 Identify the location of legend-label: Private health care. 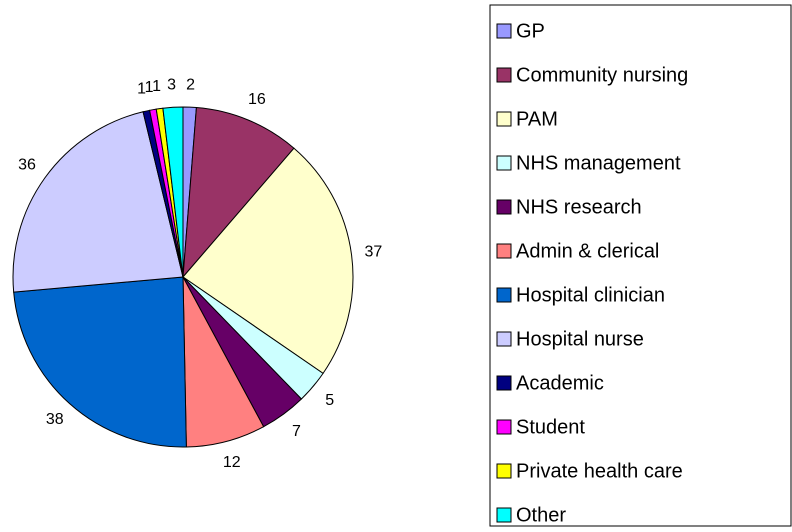
(599, 471).